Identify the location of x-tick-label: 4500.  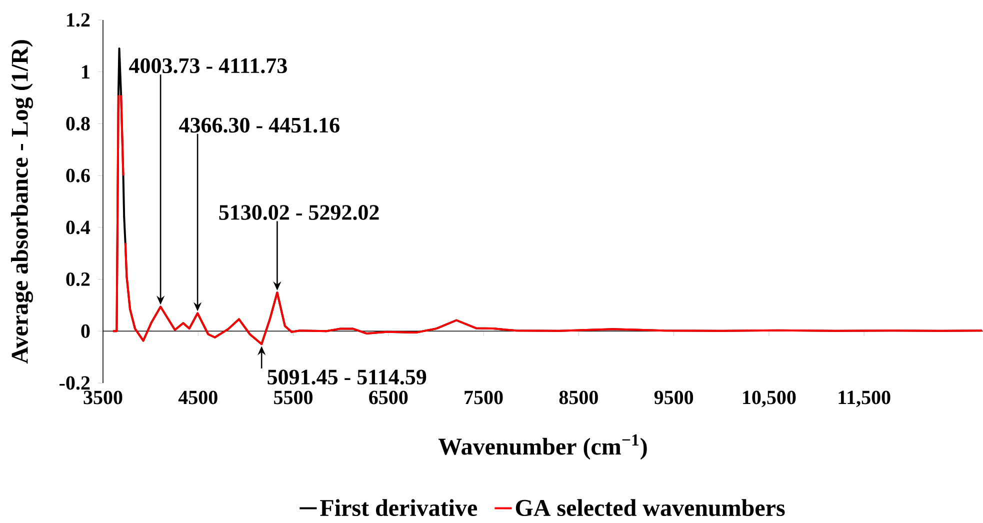
(198, 397).